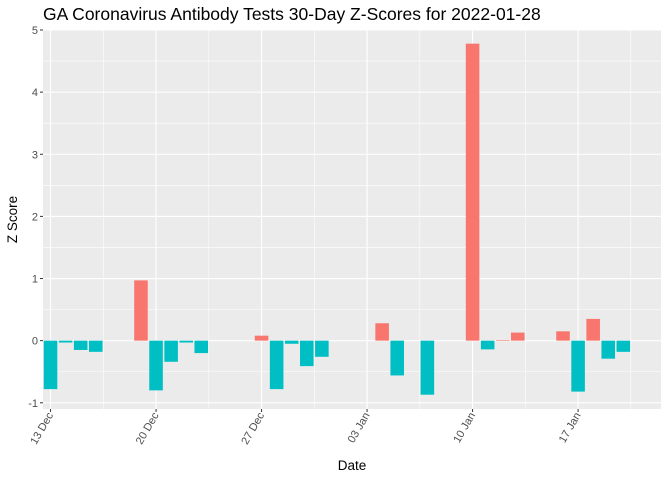  Describe the element at coordinates (35, 93) in the screenshot. I see `y-tick-label: 4` at that location.